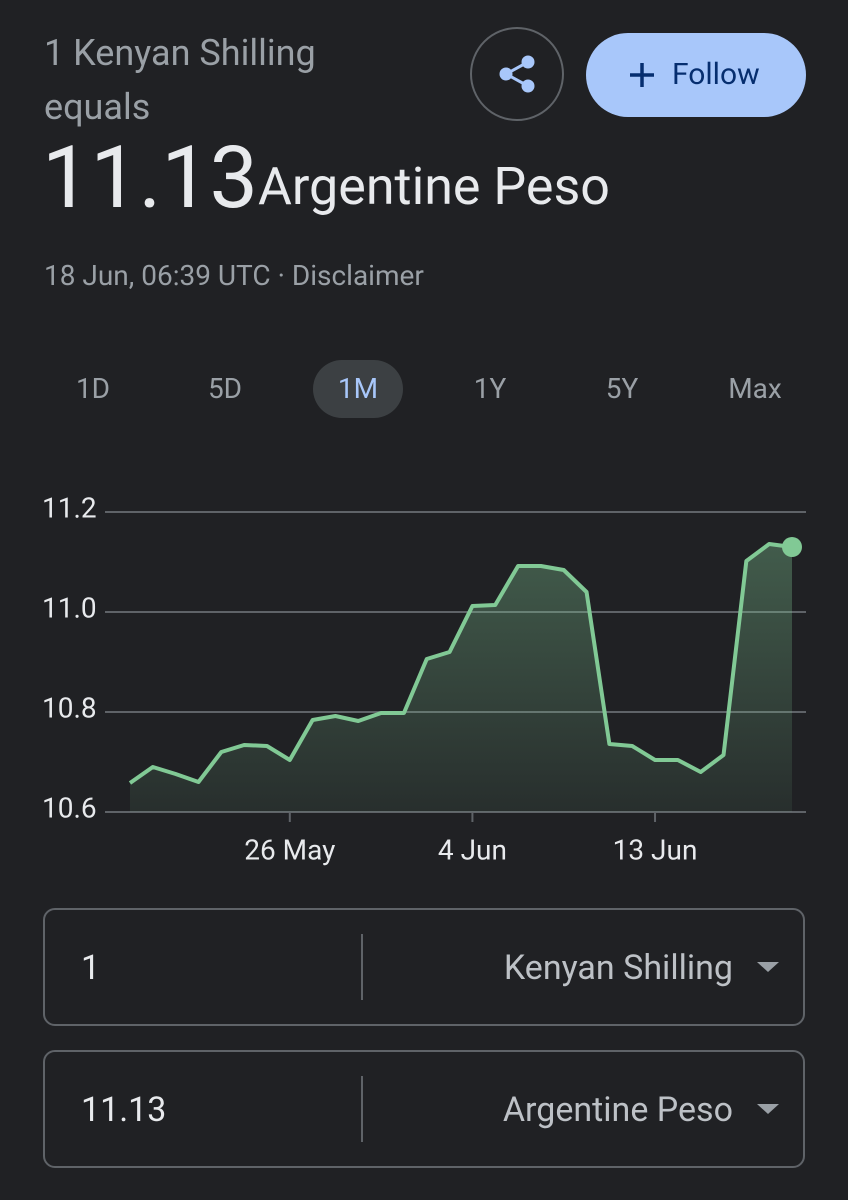  I want to click on y-tick-label: 10.8, so click(69, 707).